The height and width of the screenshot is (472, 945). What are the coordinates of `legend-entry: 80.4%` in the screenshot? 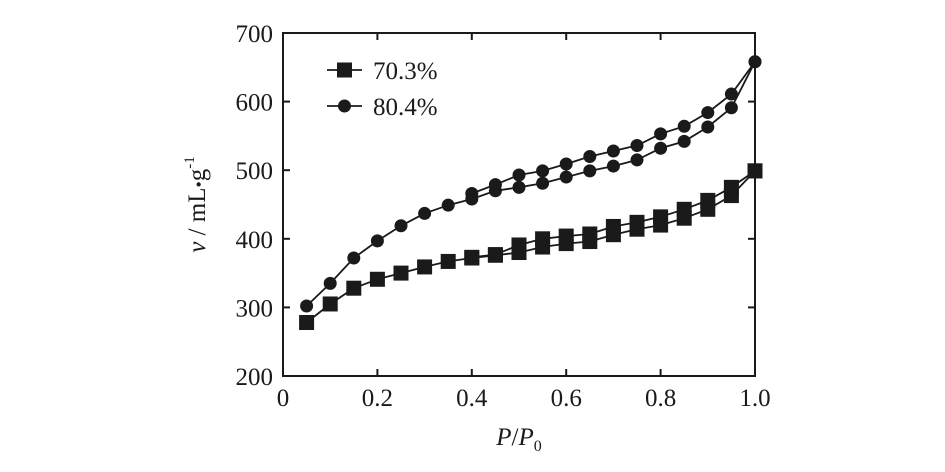 It's located at (382, 107).